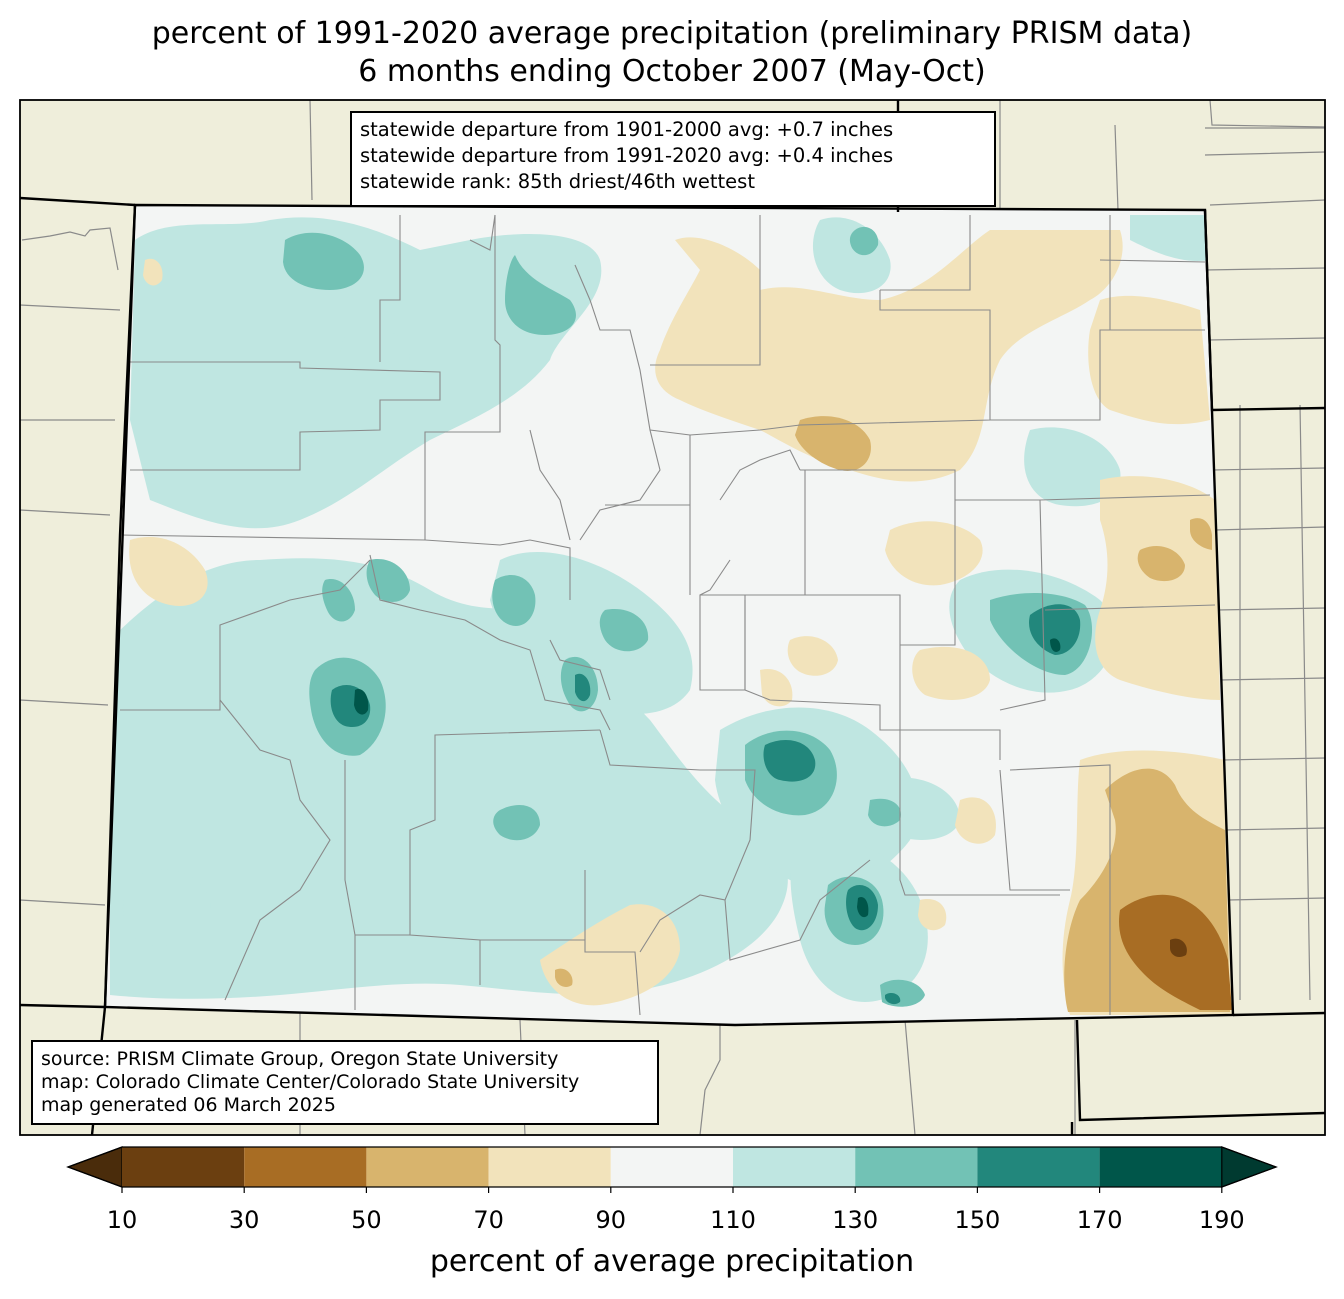  What do you see at coordinates (557, 181) in the screenshot?
I see `stats-rank: statewide rank: 85th driest/46th wettest` at bounding box center [557, 181].